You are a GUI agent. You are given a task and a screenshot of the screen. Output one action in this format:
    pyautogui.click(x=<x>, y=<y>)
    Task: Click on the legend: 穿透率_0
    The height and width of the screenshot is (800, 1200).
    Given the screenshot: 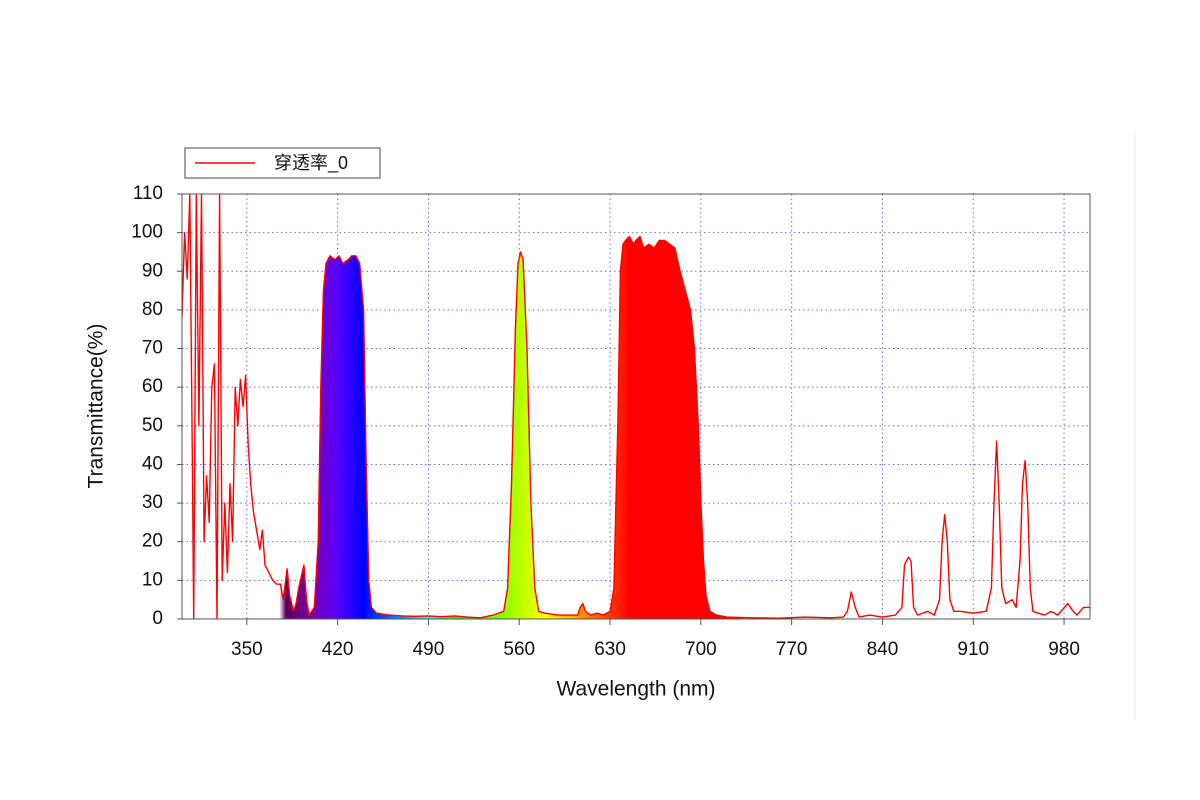 What is the action you would take?
    pyautogui.click(x=282, y=163)
    